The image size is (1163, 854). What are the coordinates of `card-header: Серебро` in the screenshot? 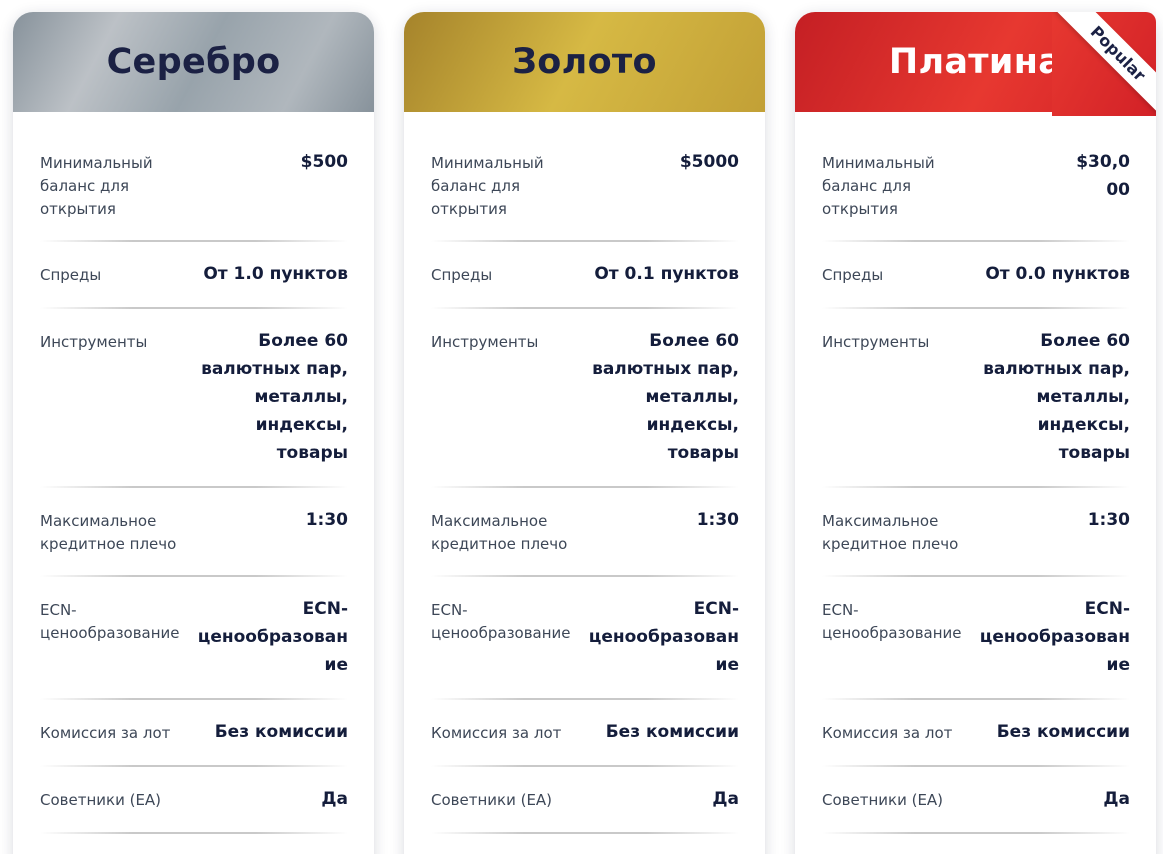 It's located at (193, 62).